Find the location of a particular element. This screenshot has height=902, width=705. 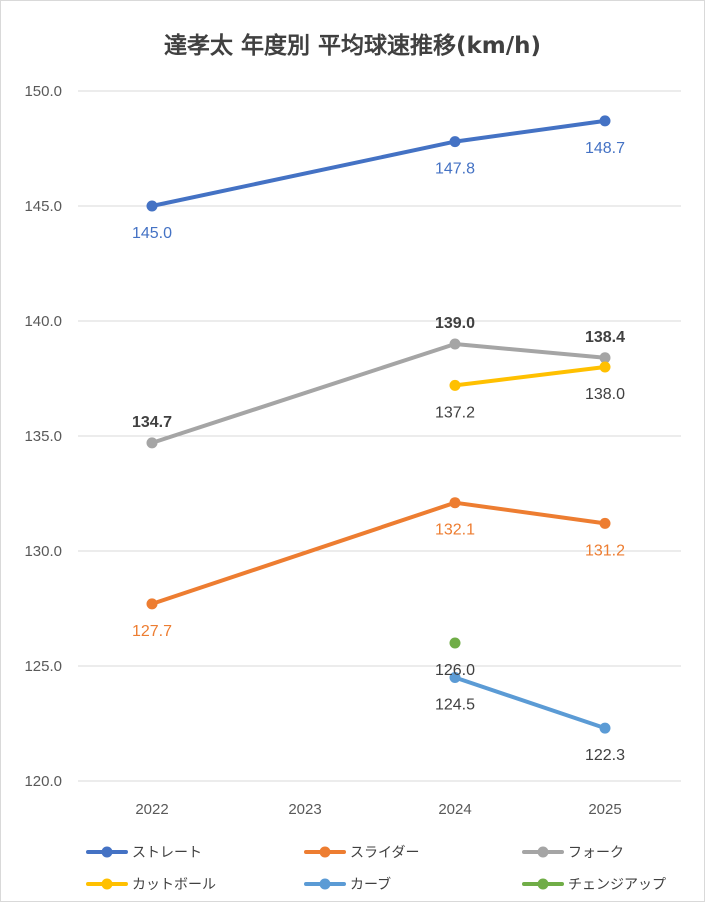

data-label: 124.5 is located at coordinates (455, 705).